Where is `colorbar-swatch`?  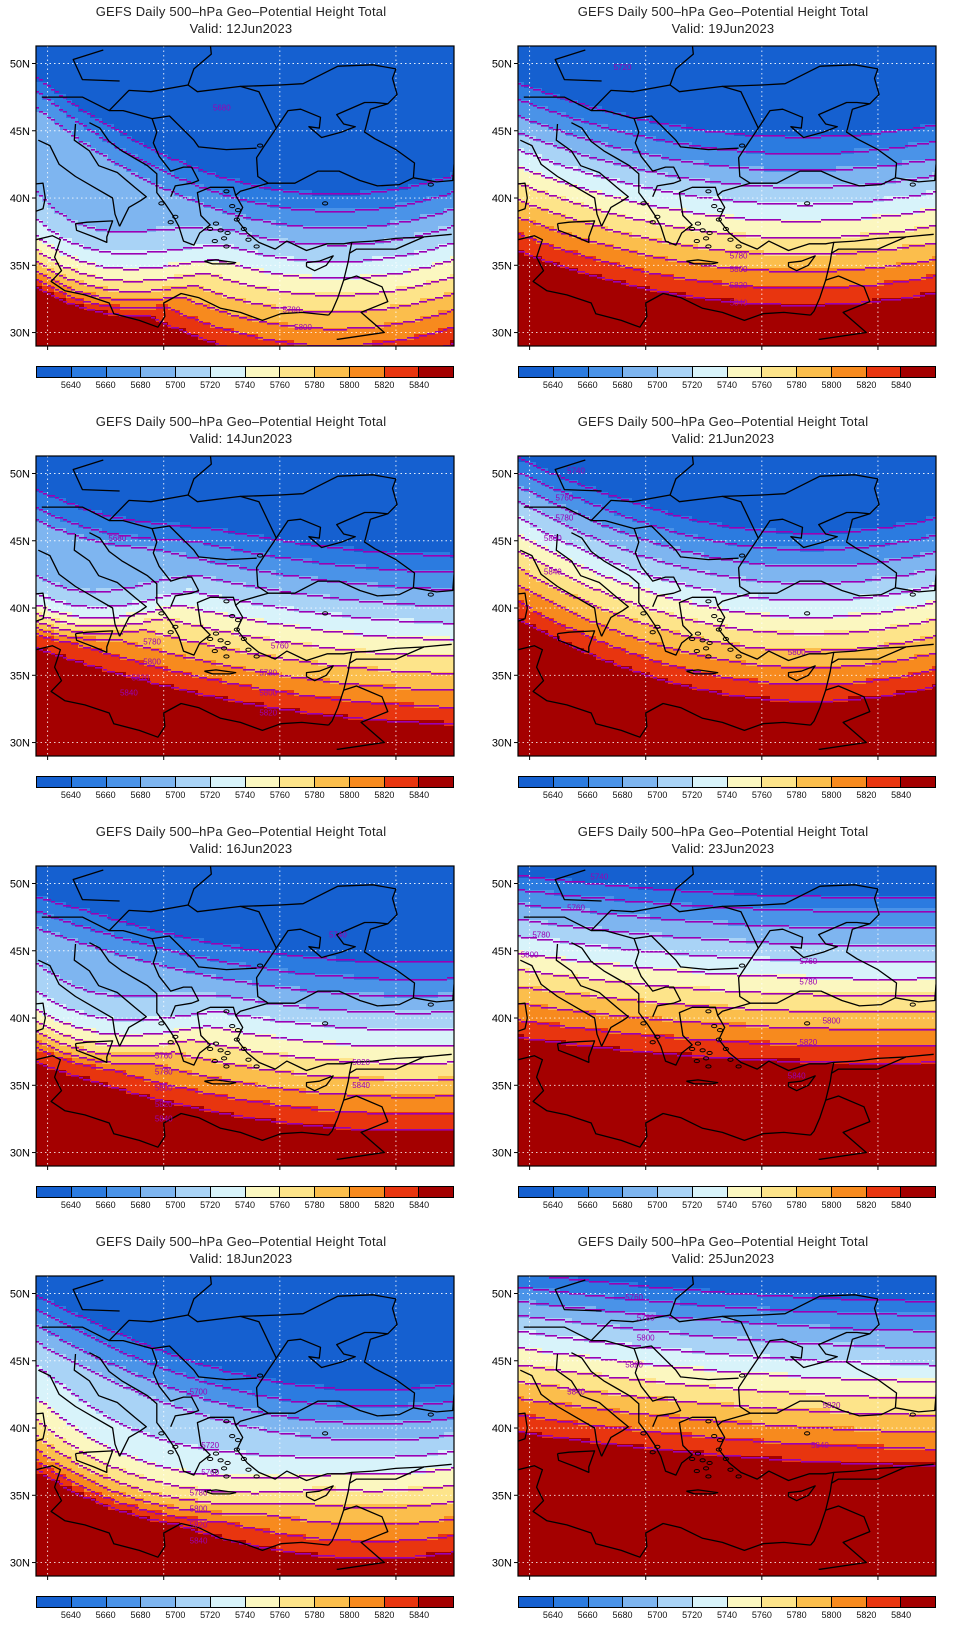
colorbar-swatch is located at coordinates (402, 372).